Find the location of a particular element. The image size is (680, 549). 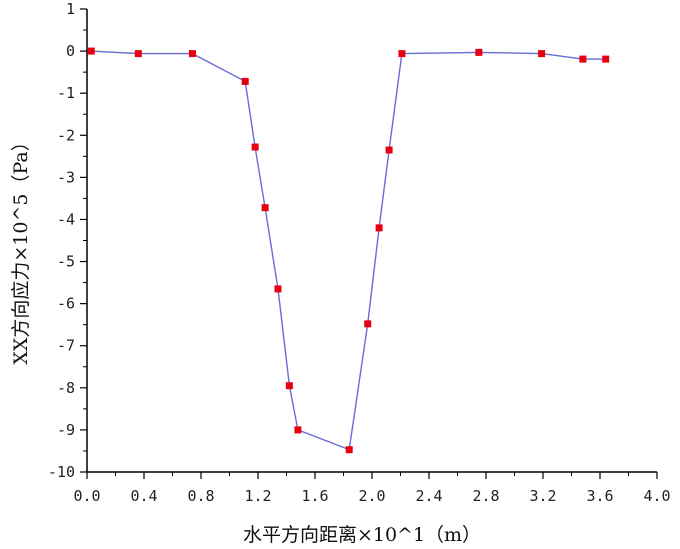

y-tick-label: -3 is located at coordinates (66, 177).